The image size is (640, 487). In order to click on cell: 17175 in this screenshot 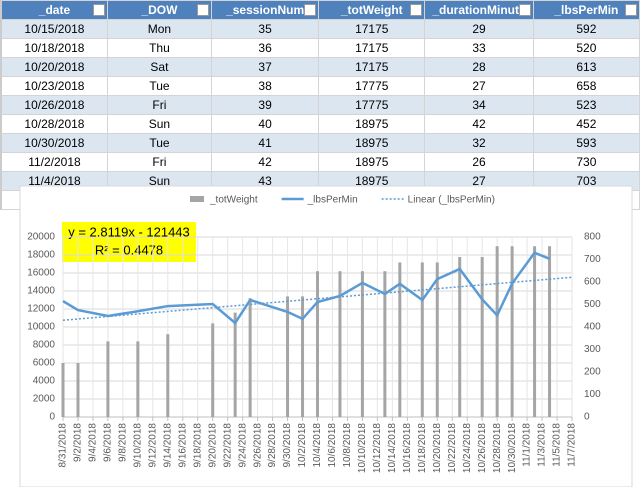, I will do `click(372, 29)`.